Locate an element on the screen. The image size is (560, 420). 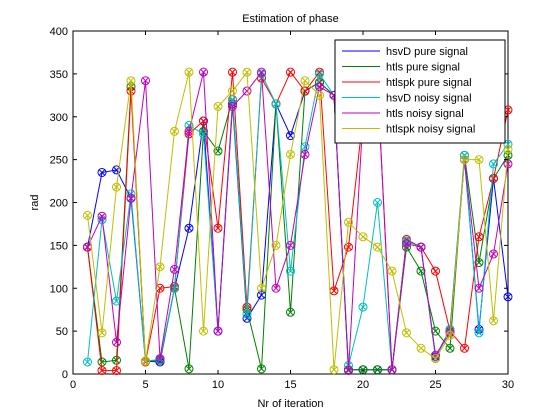
y-tick-label: 300 is located at coordinates (59, 118).